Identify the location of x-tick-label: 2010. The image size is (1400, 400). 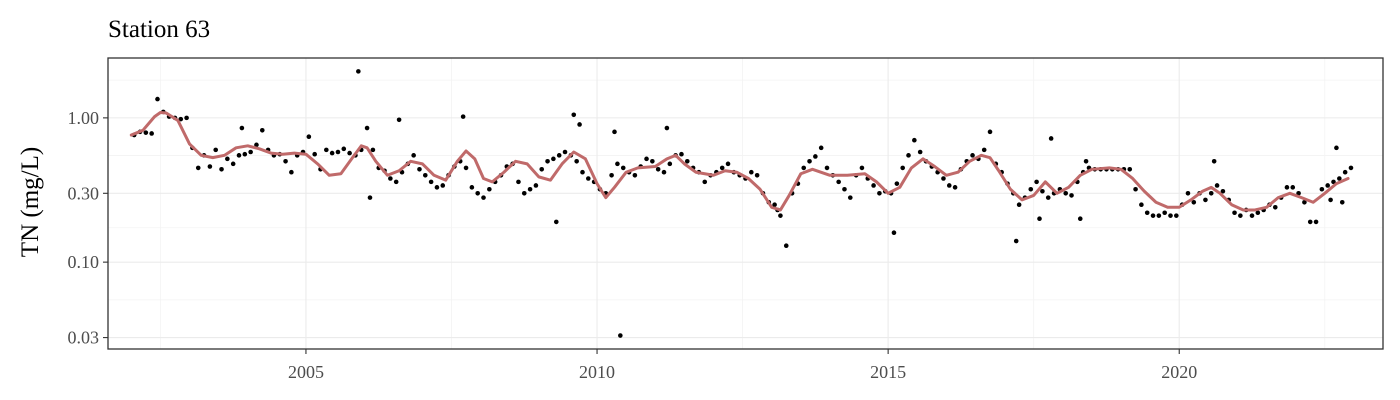
(597, 372).